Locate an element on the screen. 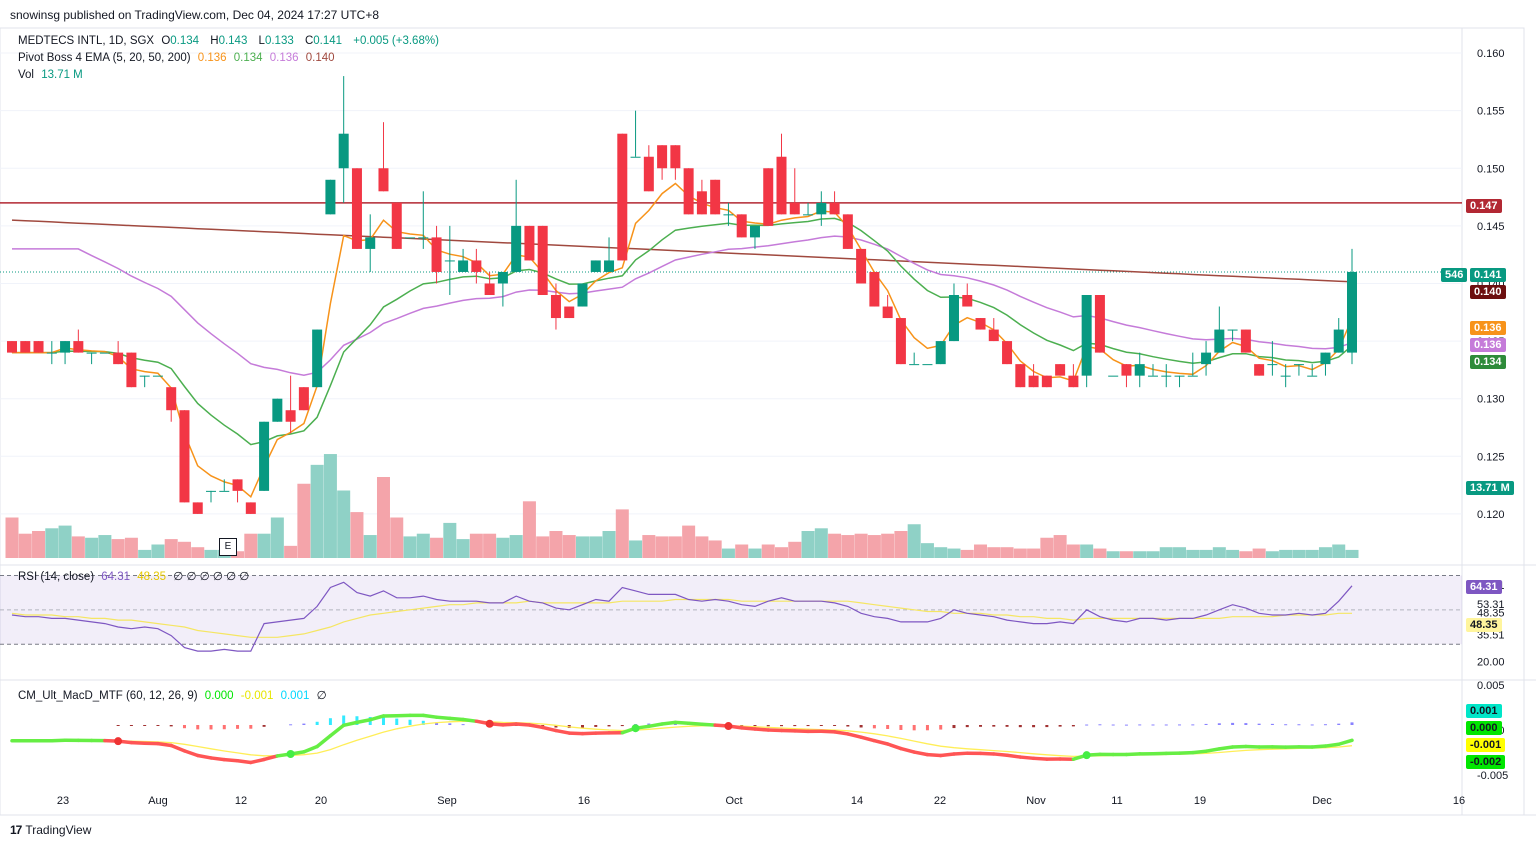 This screenshot has height=849, width=1536. date-tick: 16 is located at coordinates (584, 801).